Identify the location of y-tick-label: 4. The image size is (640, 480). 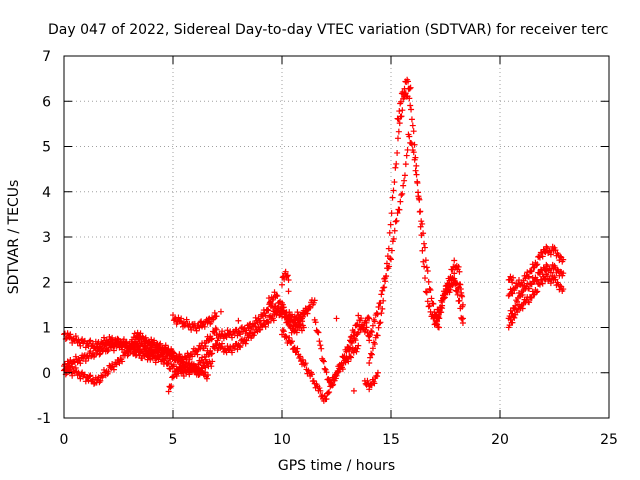
(46, 193).